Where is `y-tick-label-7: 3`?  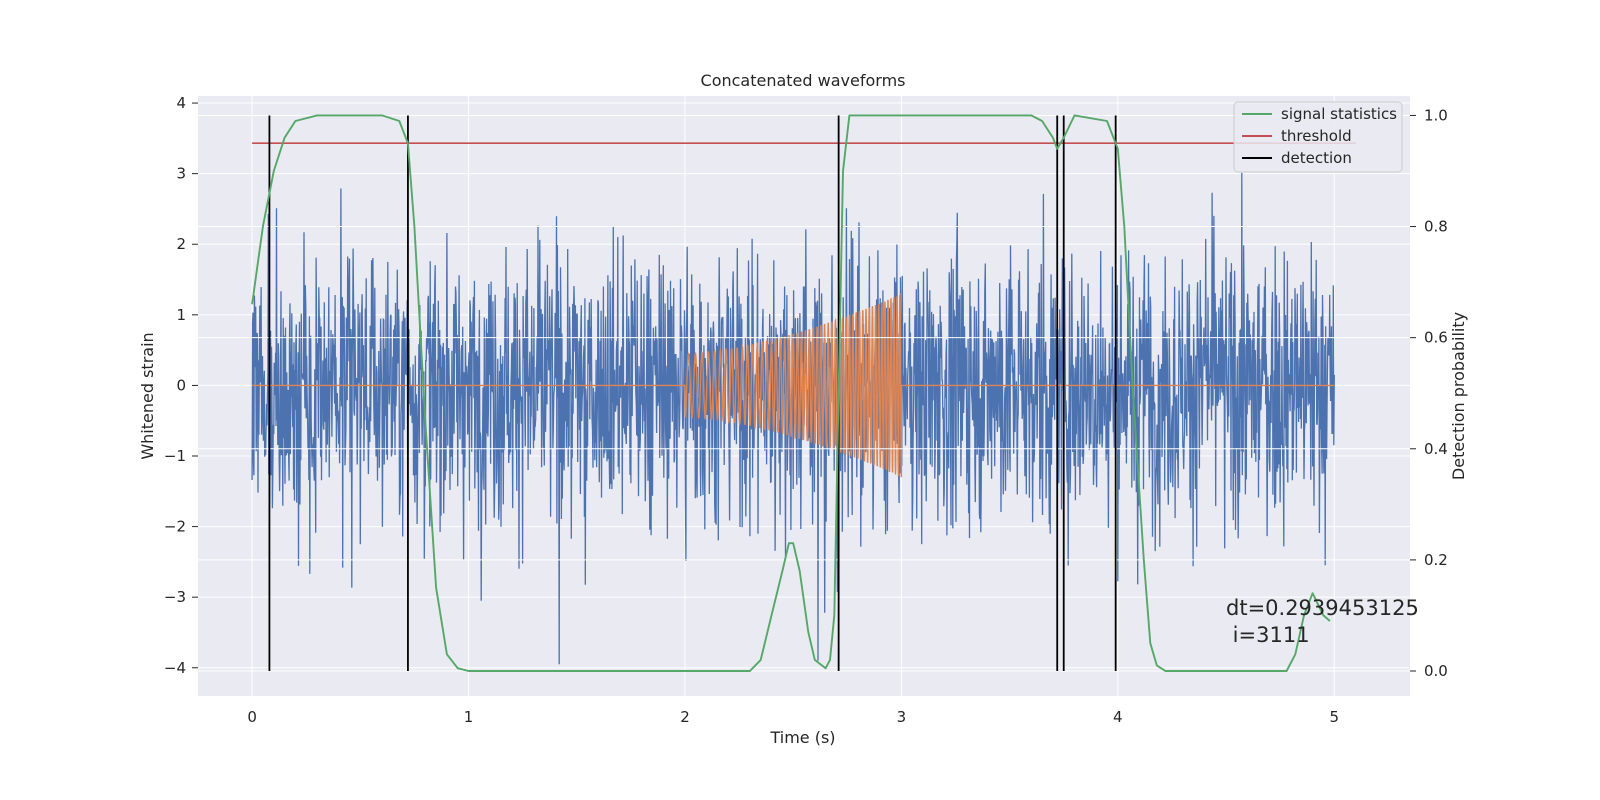 y-tick-label-7: 3 is located at coordinates (181, 174).